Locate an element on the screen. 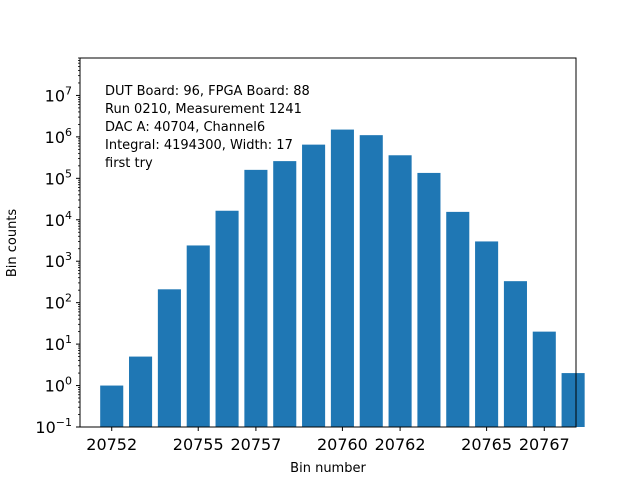 Image resolution: width=640 pixels, height=480 pixels. x-tick-label: 20762 is located at coordinates (400, 444).